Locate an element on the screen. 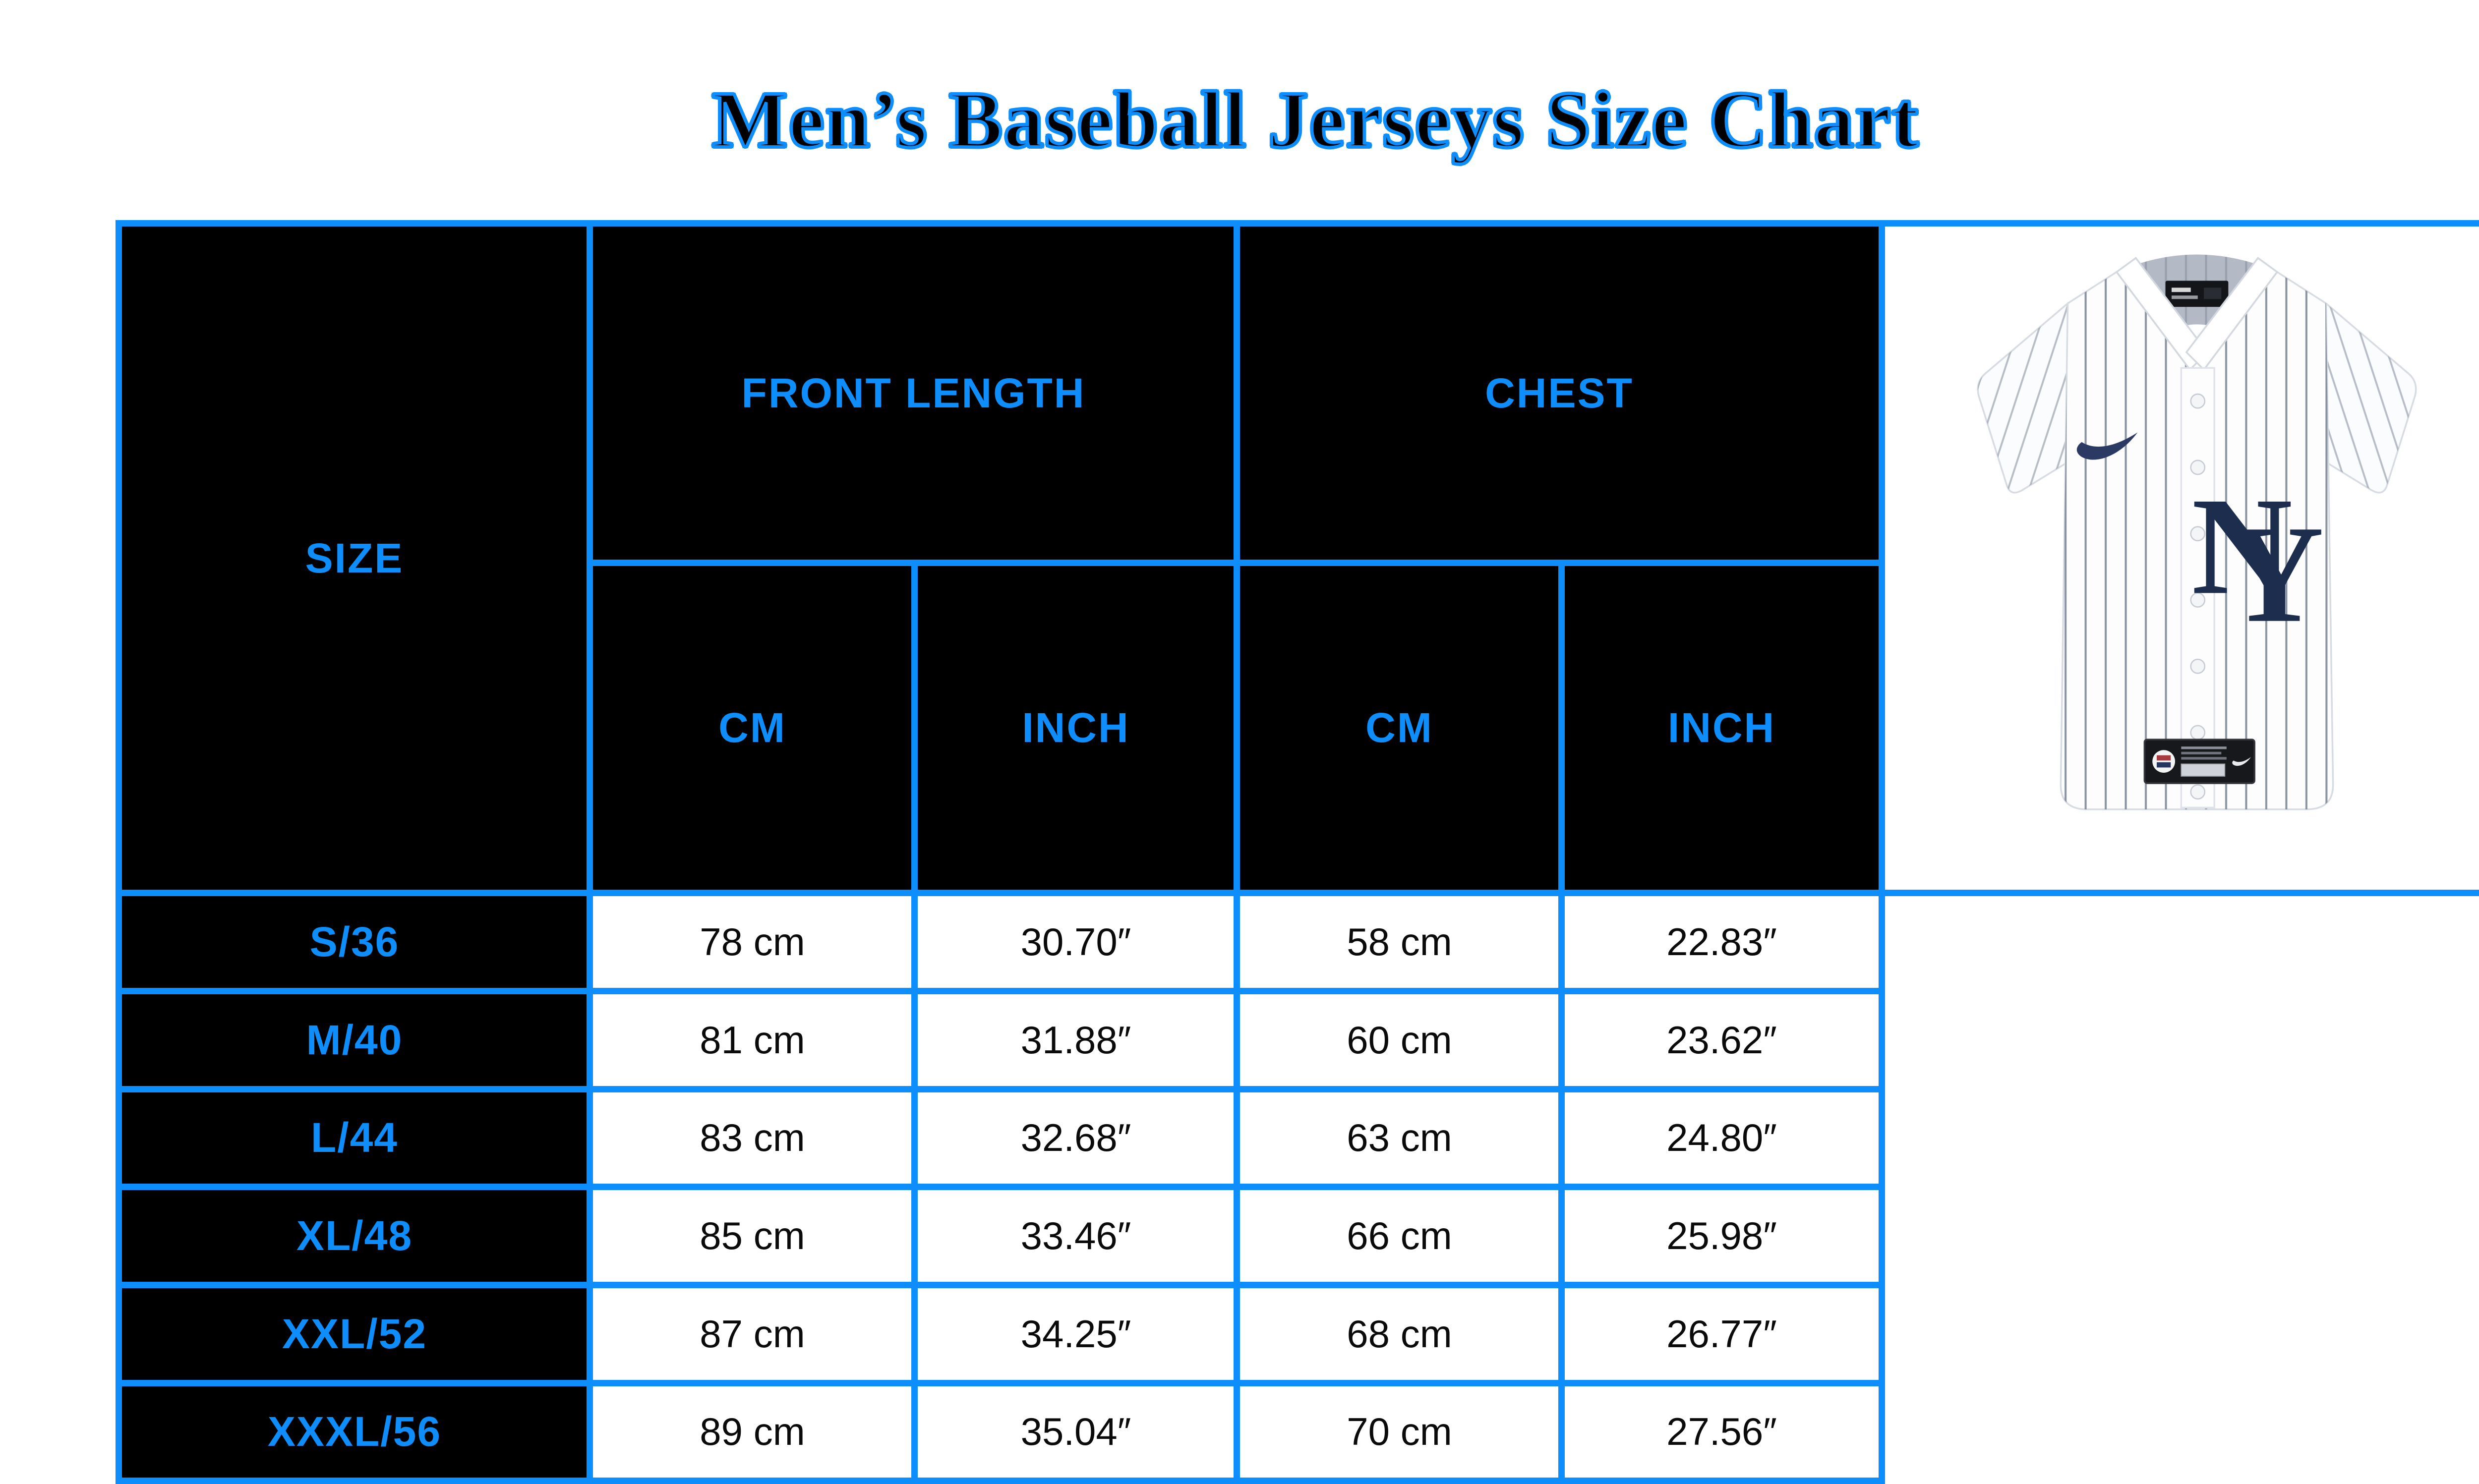 The height and width of the screenshot is (1484, 2479). ny-logo-letter-y: Y is located at coordinates (2273, 574).